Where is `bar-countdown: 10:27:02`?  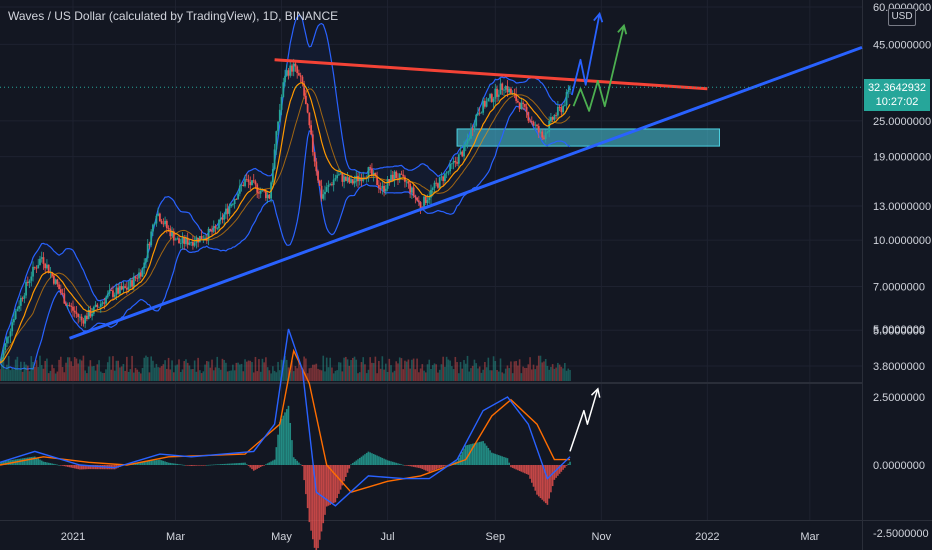
bar-countdown: 10:27:02 is located at coordinates (897, 102).